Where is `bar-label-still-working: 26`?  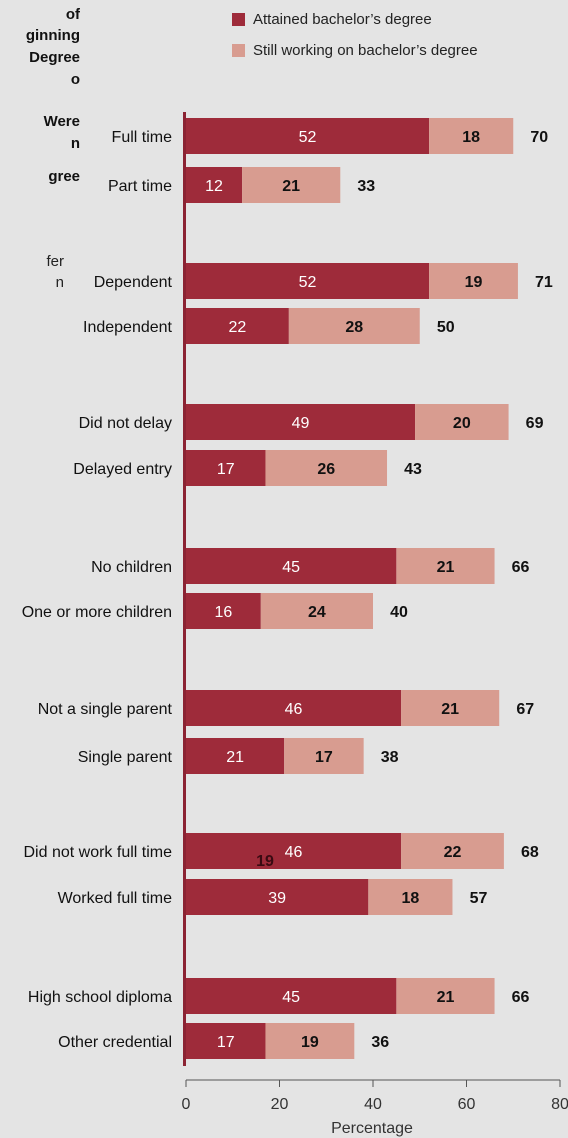 bar-label-still-working: 26 is located at coordinates (326, 469).